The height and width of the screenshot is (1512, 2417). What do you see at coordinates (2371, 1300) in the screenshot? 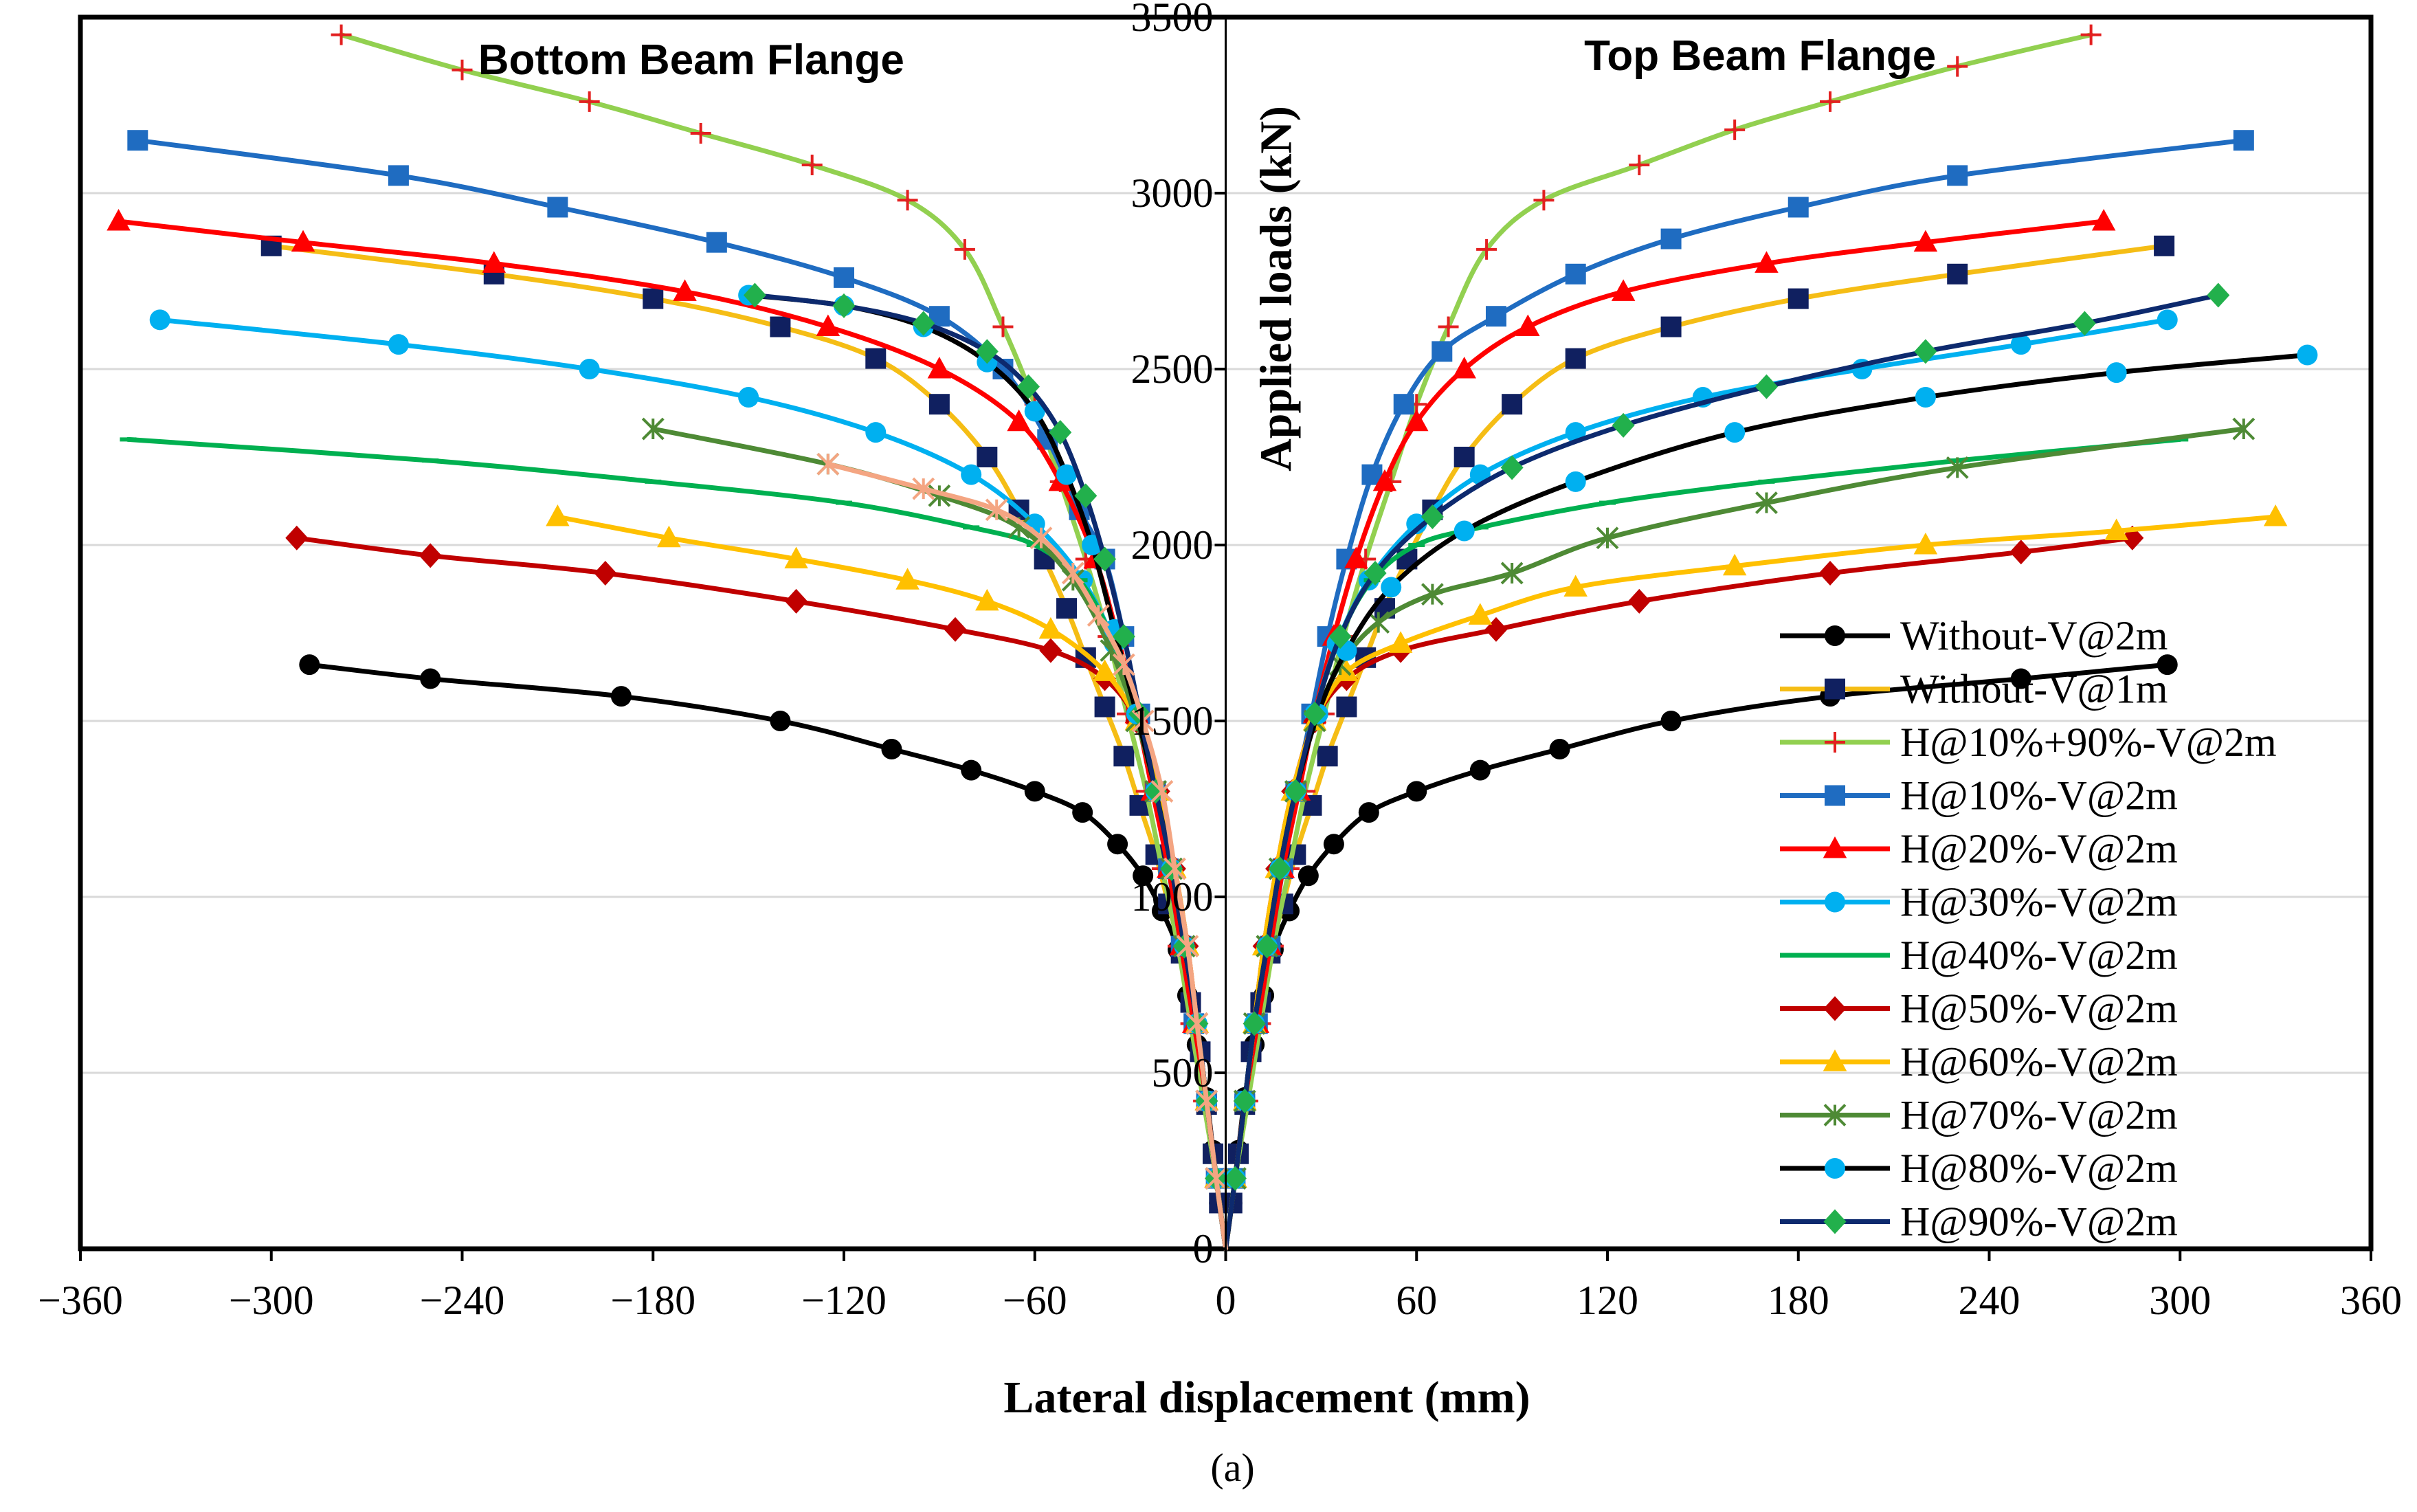
I see `x-tick-label: 360` at bounding box center [2371, 1300].